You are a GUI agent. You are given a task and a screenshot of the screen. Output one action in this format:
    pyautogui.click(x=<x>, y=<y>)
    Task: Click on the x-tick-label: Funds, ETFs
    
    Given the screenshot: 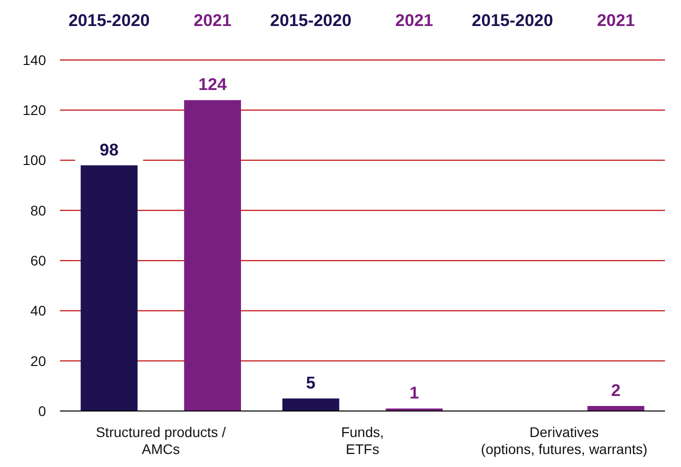 What is the action you would take?
    pyautogui.click(x=362, y=440)
    